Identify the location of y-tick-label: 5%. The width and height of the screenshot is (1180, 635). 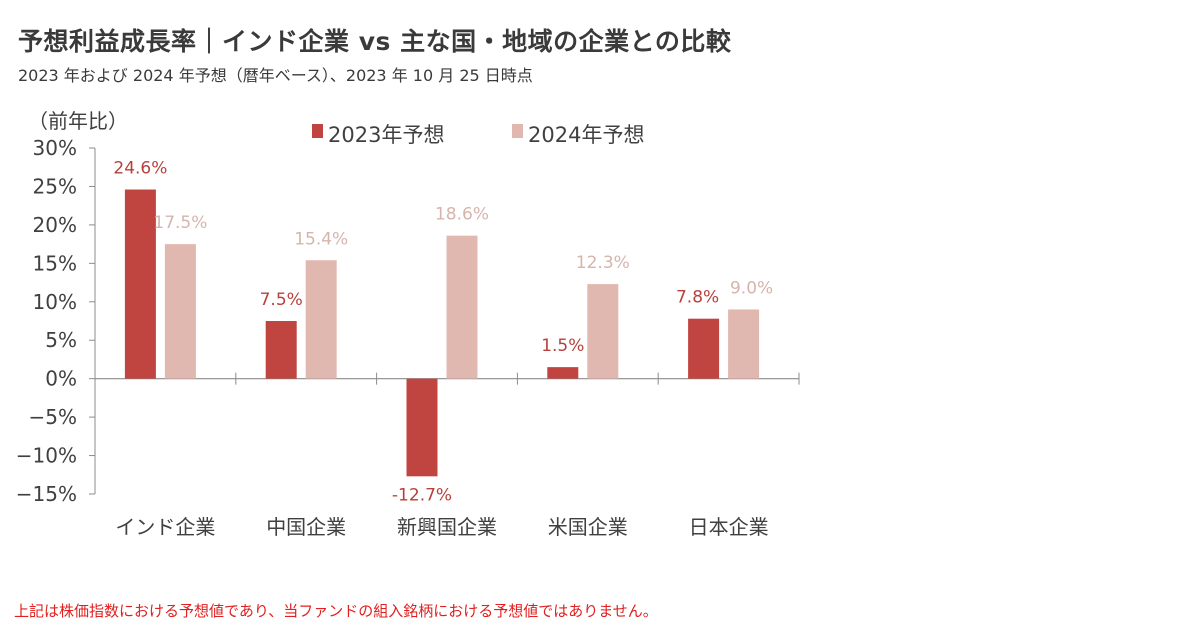
(61, 340).